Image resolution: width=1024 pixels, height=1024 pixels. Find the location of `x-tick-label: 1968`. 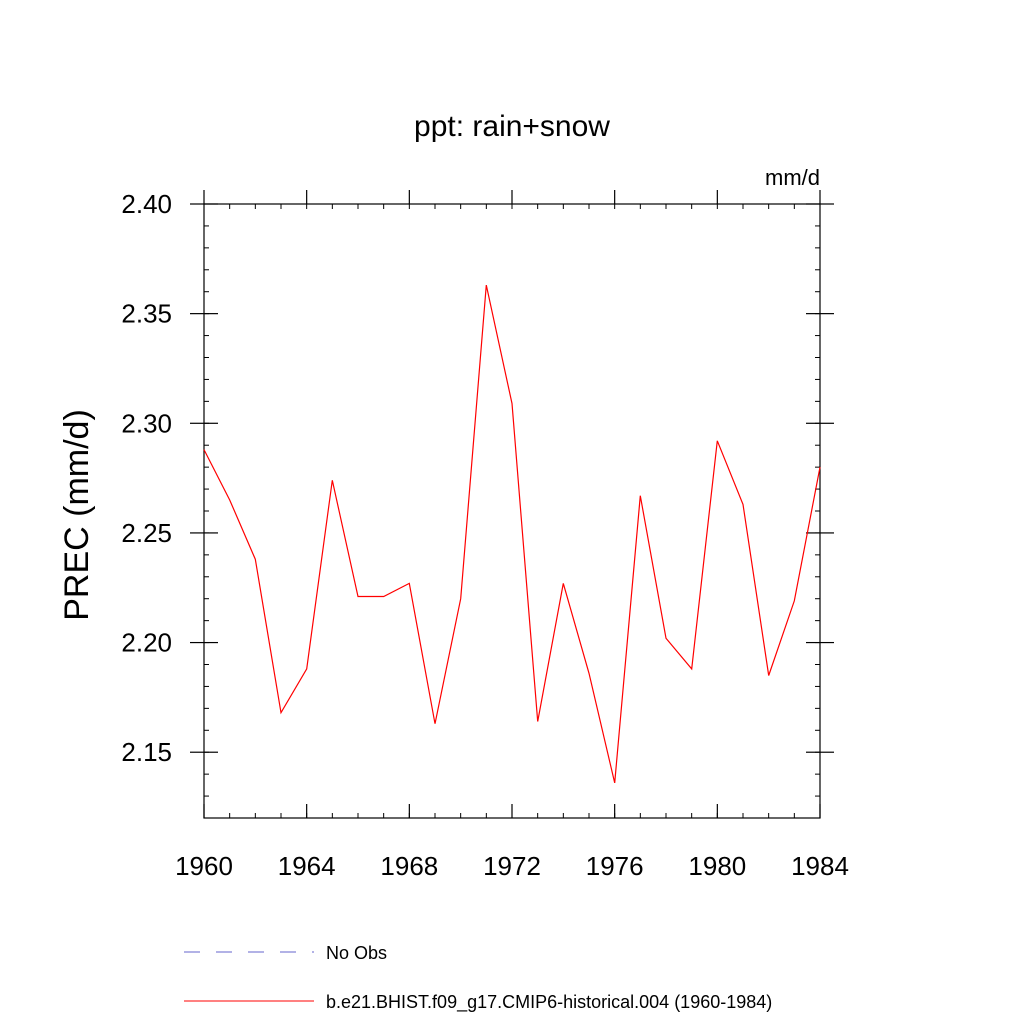

x-tick-label: 1968 is located at coordinates (409, 866).